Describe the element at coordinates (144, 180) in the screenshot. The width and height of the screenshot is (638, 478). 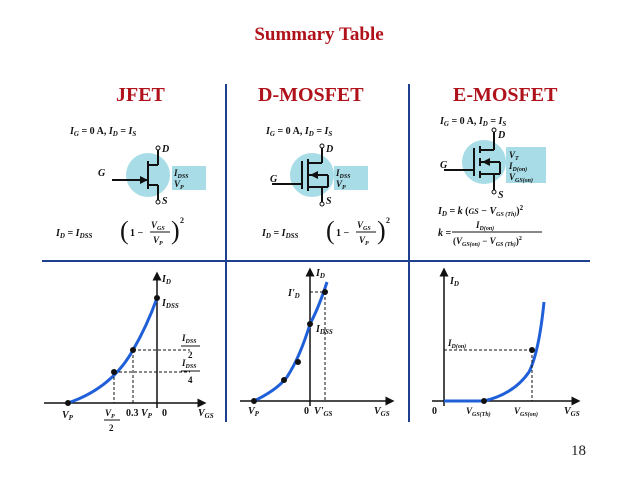
I see `jfet-gate-arrow` at that location.